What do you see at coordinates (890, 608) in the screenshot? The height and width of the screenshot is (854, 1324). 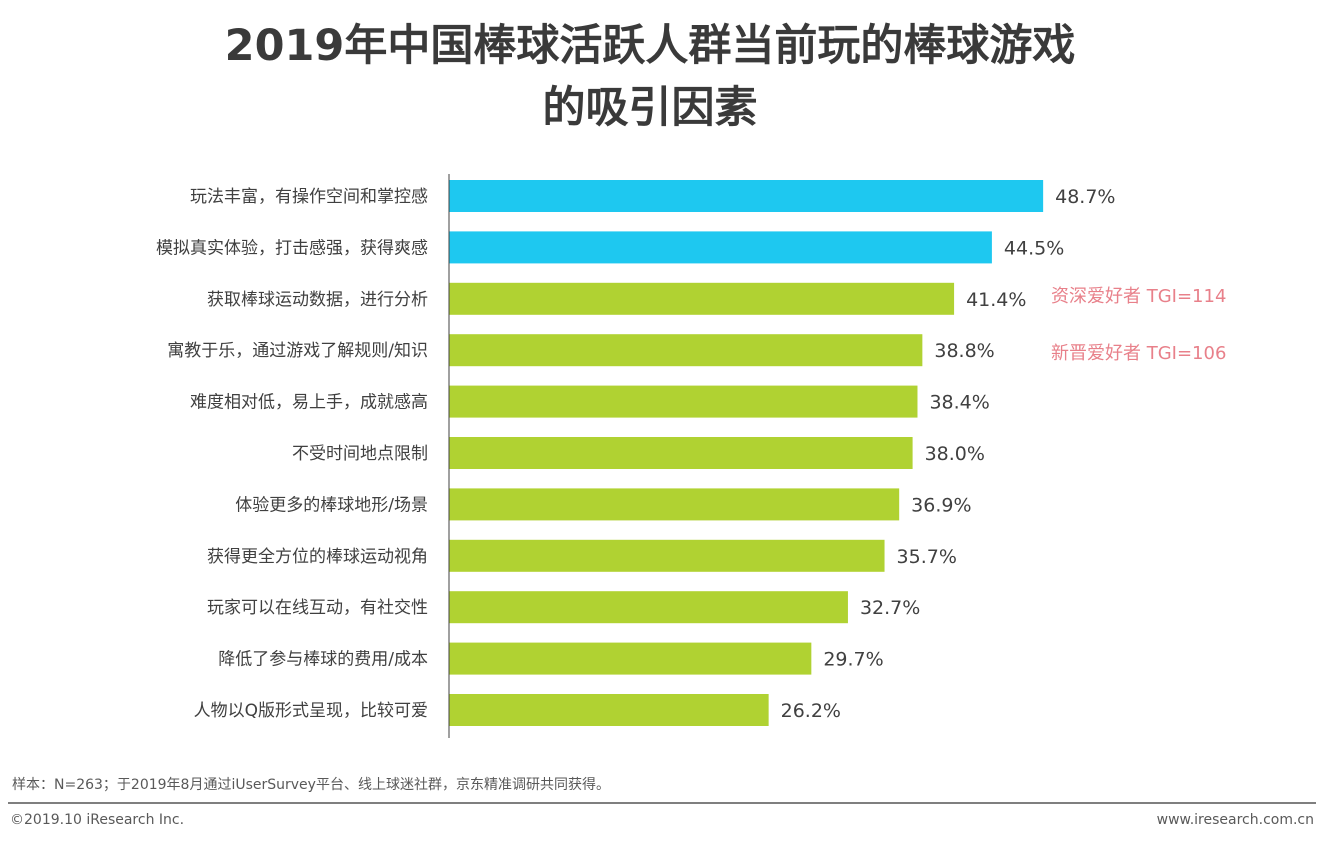 I see `value-label: 32.7%` at bounding box center [890, 608].